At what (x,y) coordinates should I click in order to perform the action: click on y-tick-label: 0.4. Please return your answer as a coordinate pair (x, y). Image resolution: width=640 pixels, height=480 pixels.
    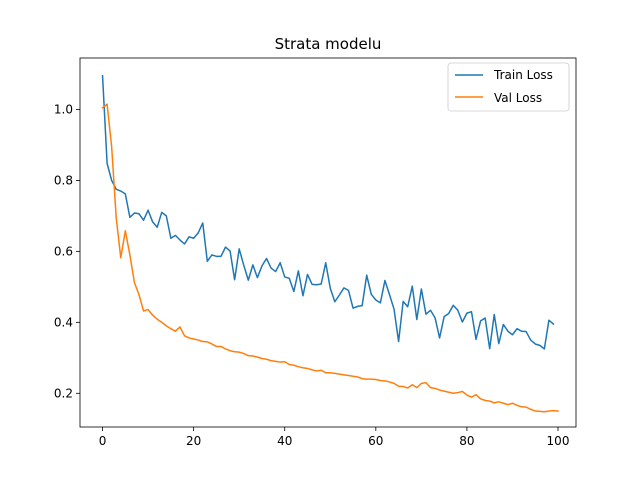
    Looking at the image, I should click on (63, 322).